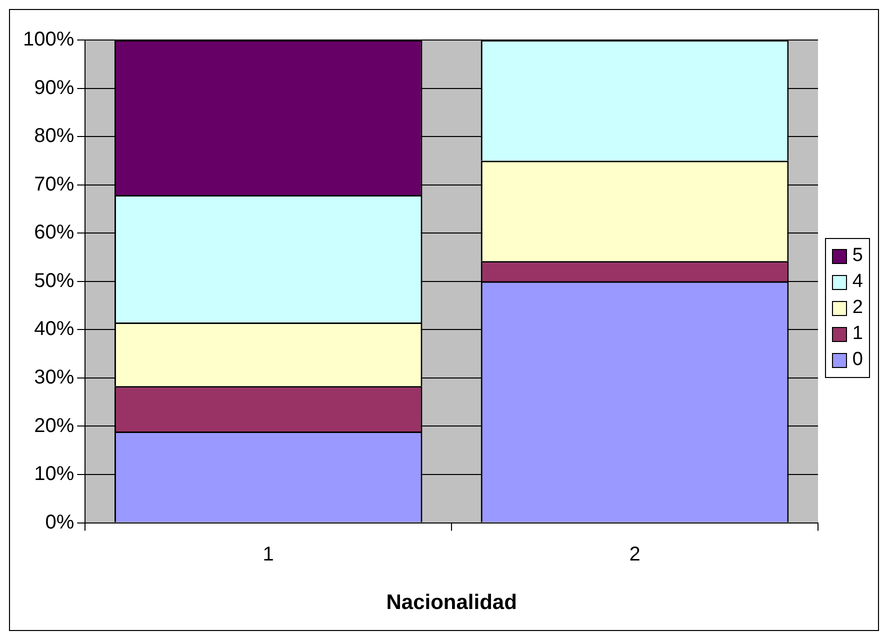 The height and width of the screenshot is (640, 888). Describe the element at coordinates (48, 39) in the screenshot. I see `y-tick-label: 100%` at that location.